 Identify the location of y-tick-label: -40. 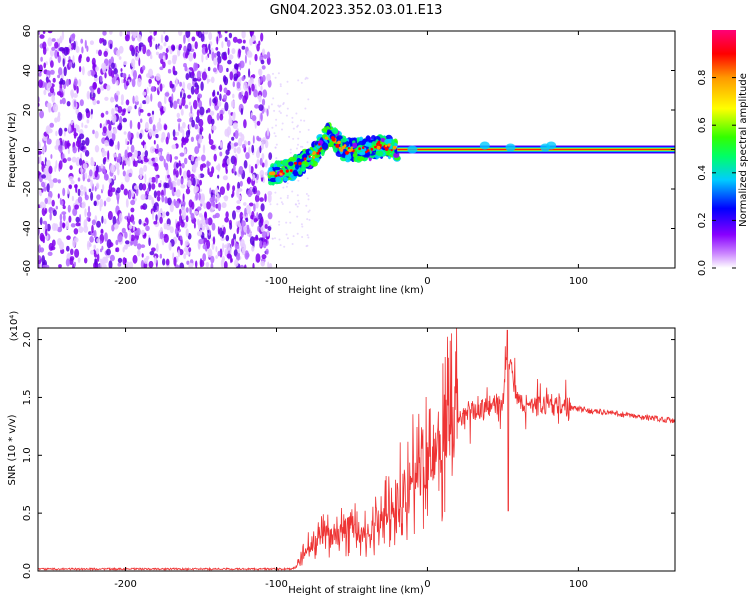
(27, 228).